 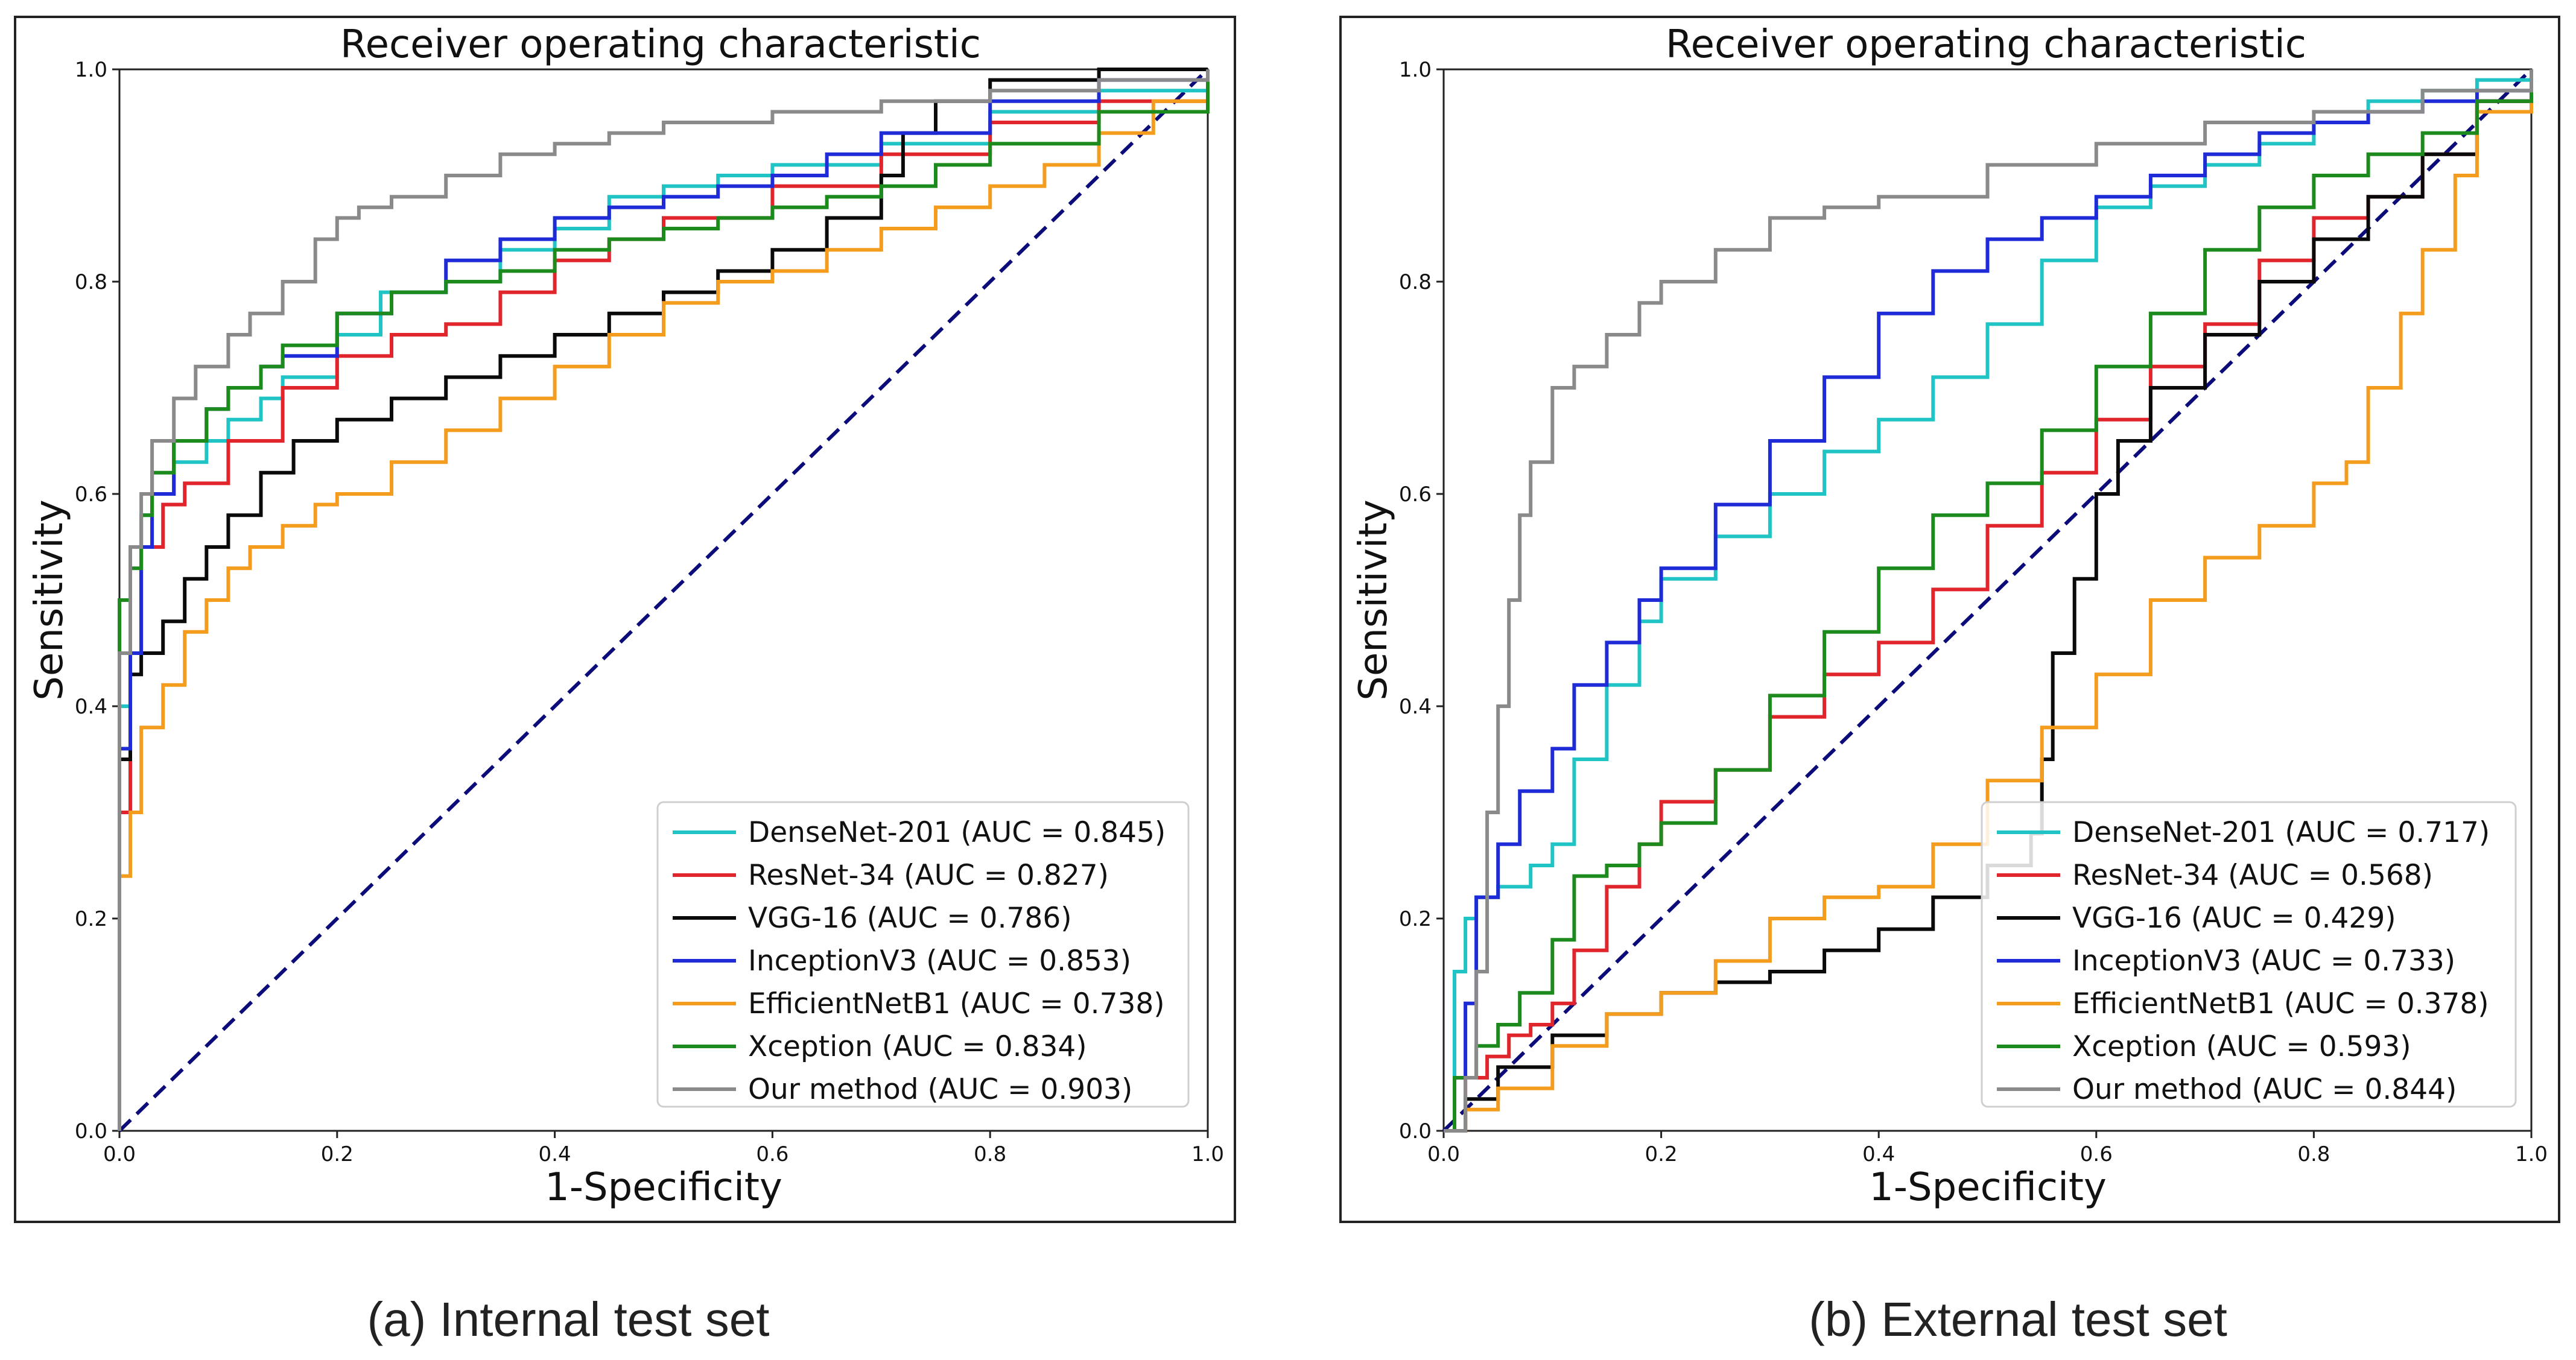 I want to click on legend-entry: Our method (AUC = 0.844), so click(x=2264, y=1089).